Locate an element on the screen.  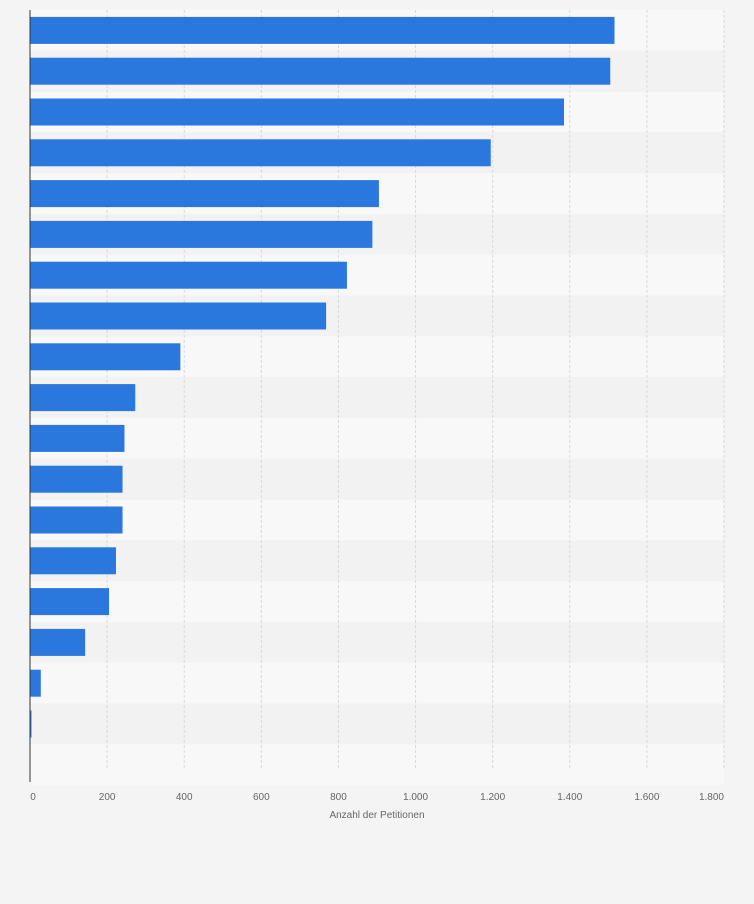
x-tick-label: 1.400 is located at coordinates (569, 797).